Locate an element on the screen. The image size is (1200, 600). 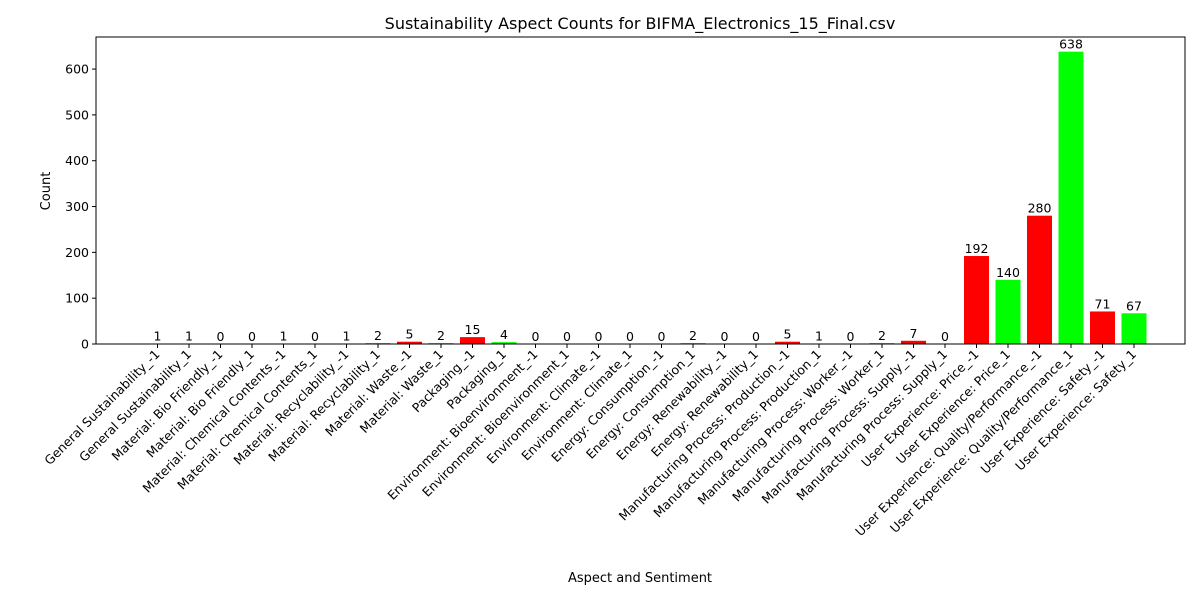
y-axis-label: Count is located at coordinates (46, 191).